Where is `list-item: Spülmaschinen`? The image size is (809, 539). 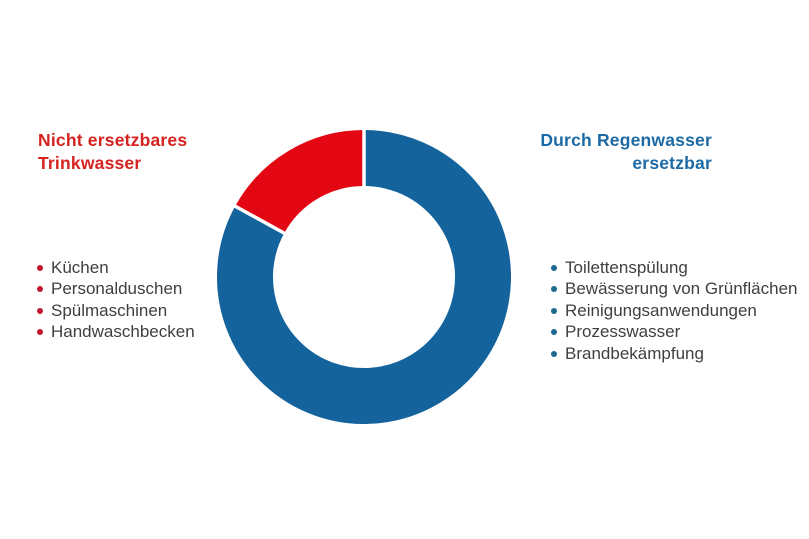 list-item: Spülmaschinen is located at coordinates (116, 311).